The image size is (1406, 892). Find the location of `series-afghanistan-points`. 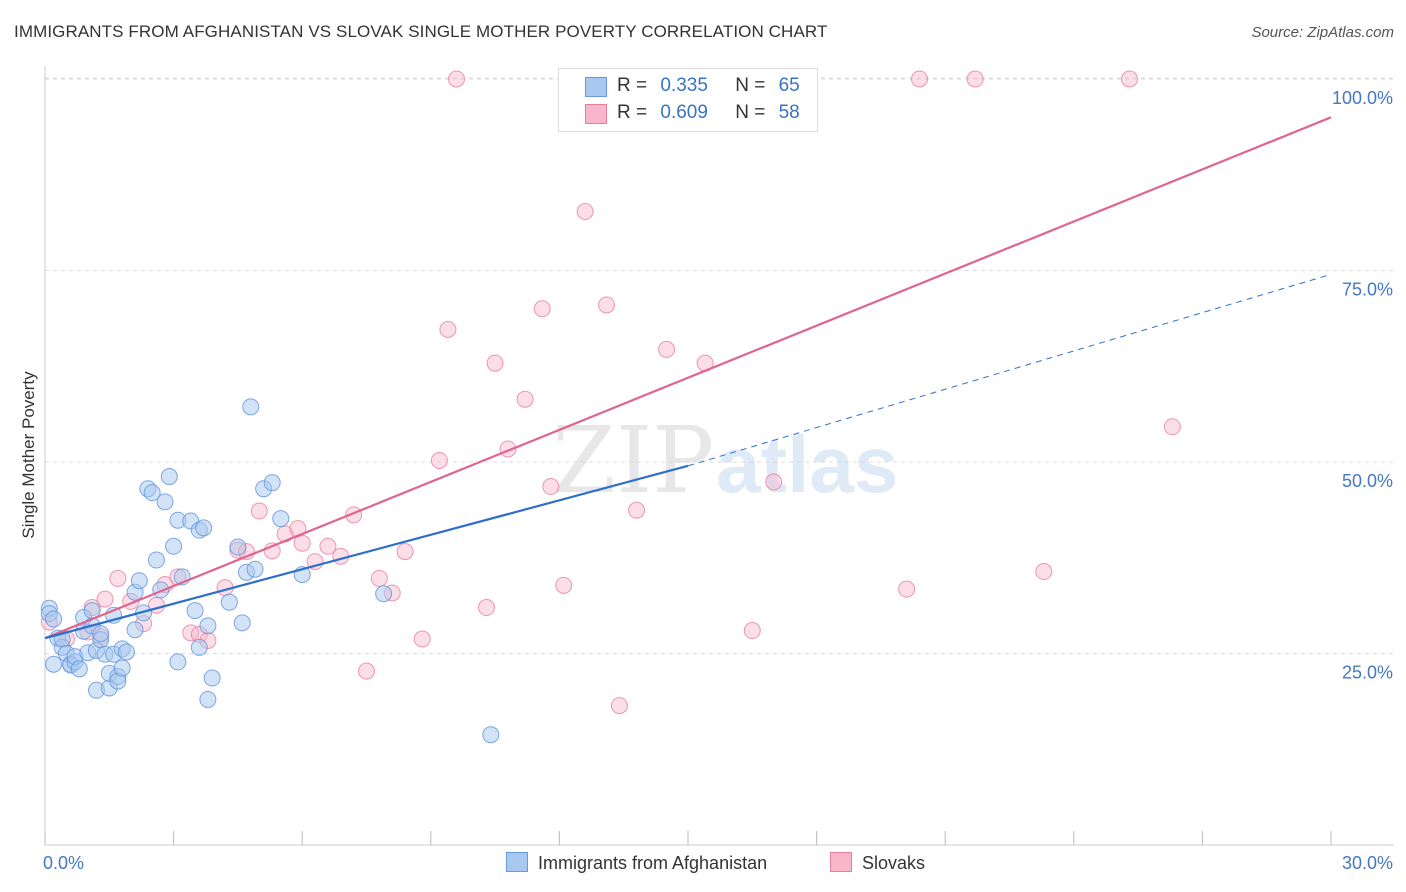

series-afghanistan-points is located at coordinates (270, 571).